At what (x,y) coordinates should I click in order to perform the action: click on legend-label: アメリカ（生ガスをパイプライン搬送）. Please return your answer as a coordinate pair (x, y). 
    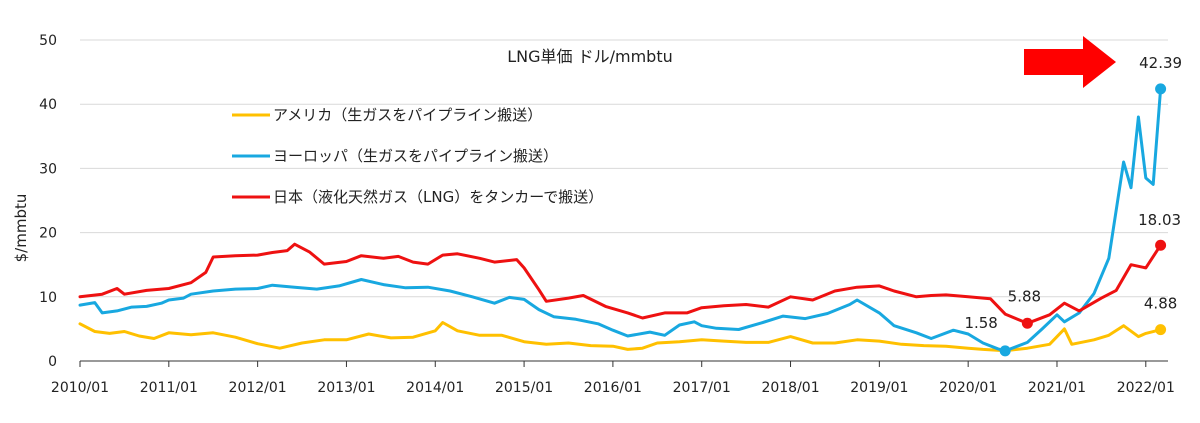
    Looking at the image, I should click on (407, 115).